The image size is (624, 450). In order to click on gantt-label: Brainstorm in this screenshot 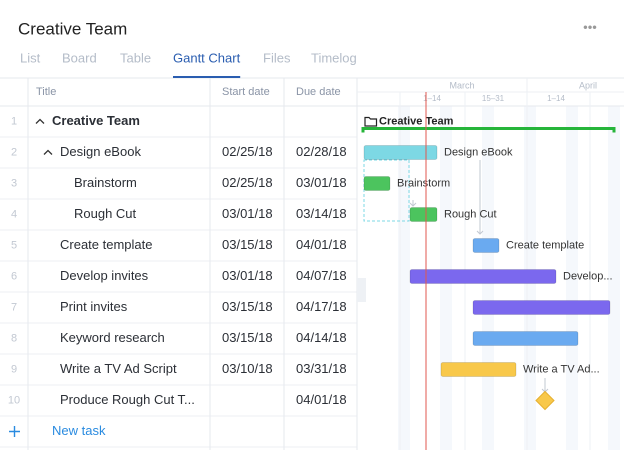, I will do `click(423, 183)`.